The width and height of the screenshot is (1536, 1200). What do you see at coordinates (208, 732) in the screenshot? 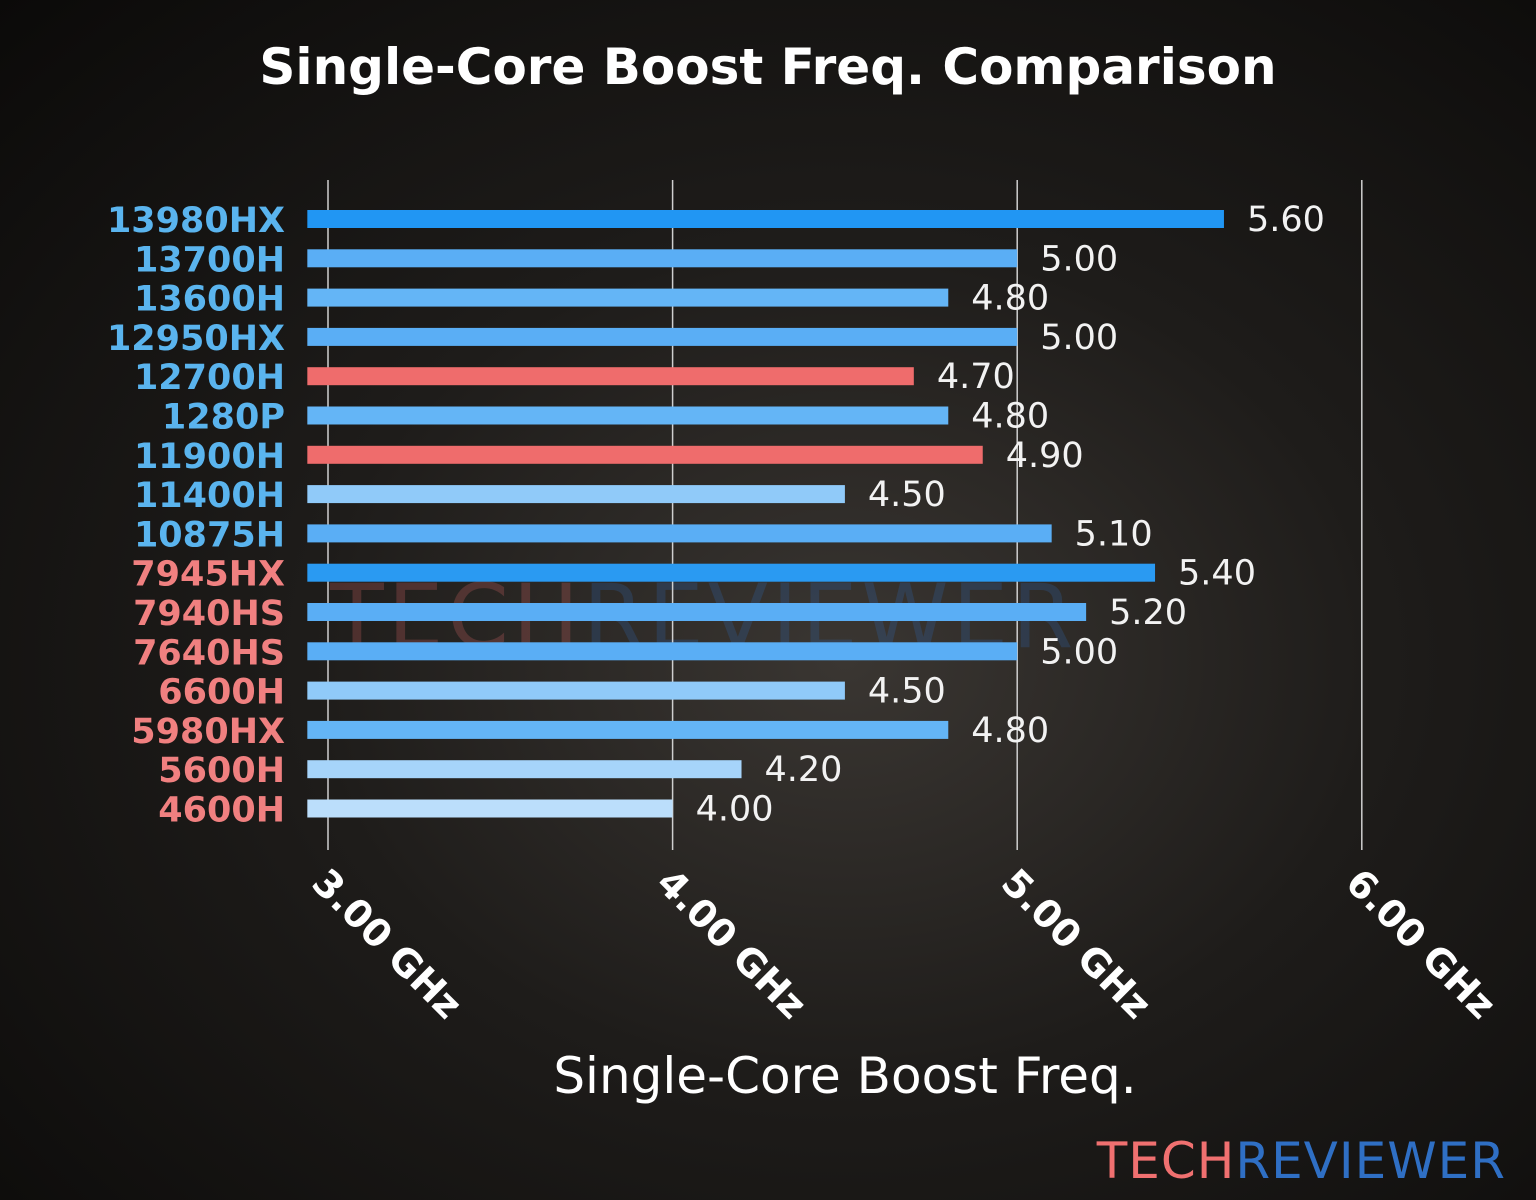
I see `y-tick-label: 5980HX` at bounding box center [208, 732].